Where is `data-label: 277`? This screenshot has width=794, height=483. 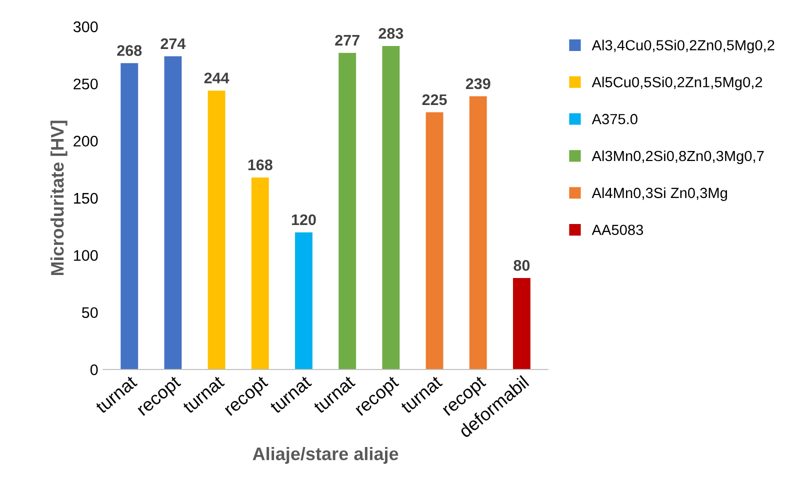
data-label: 277 is located at coordinates (347, 40).